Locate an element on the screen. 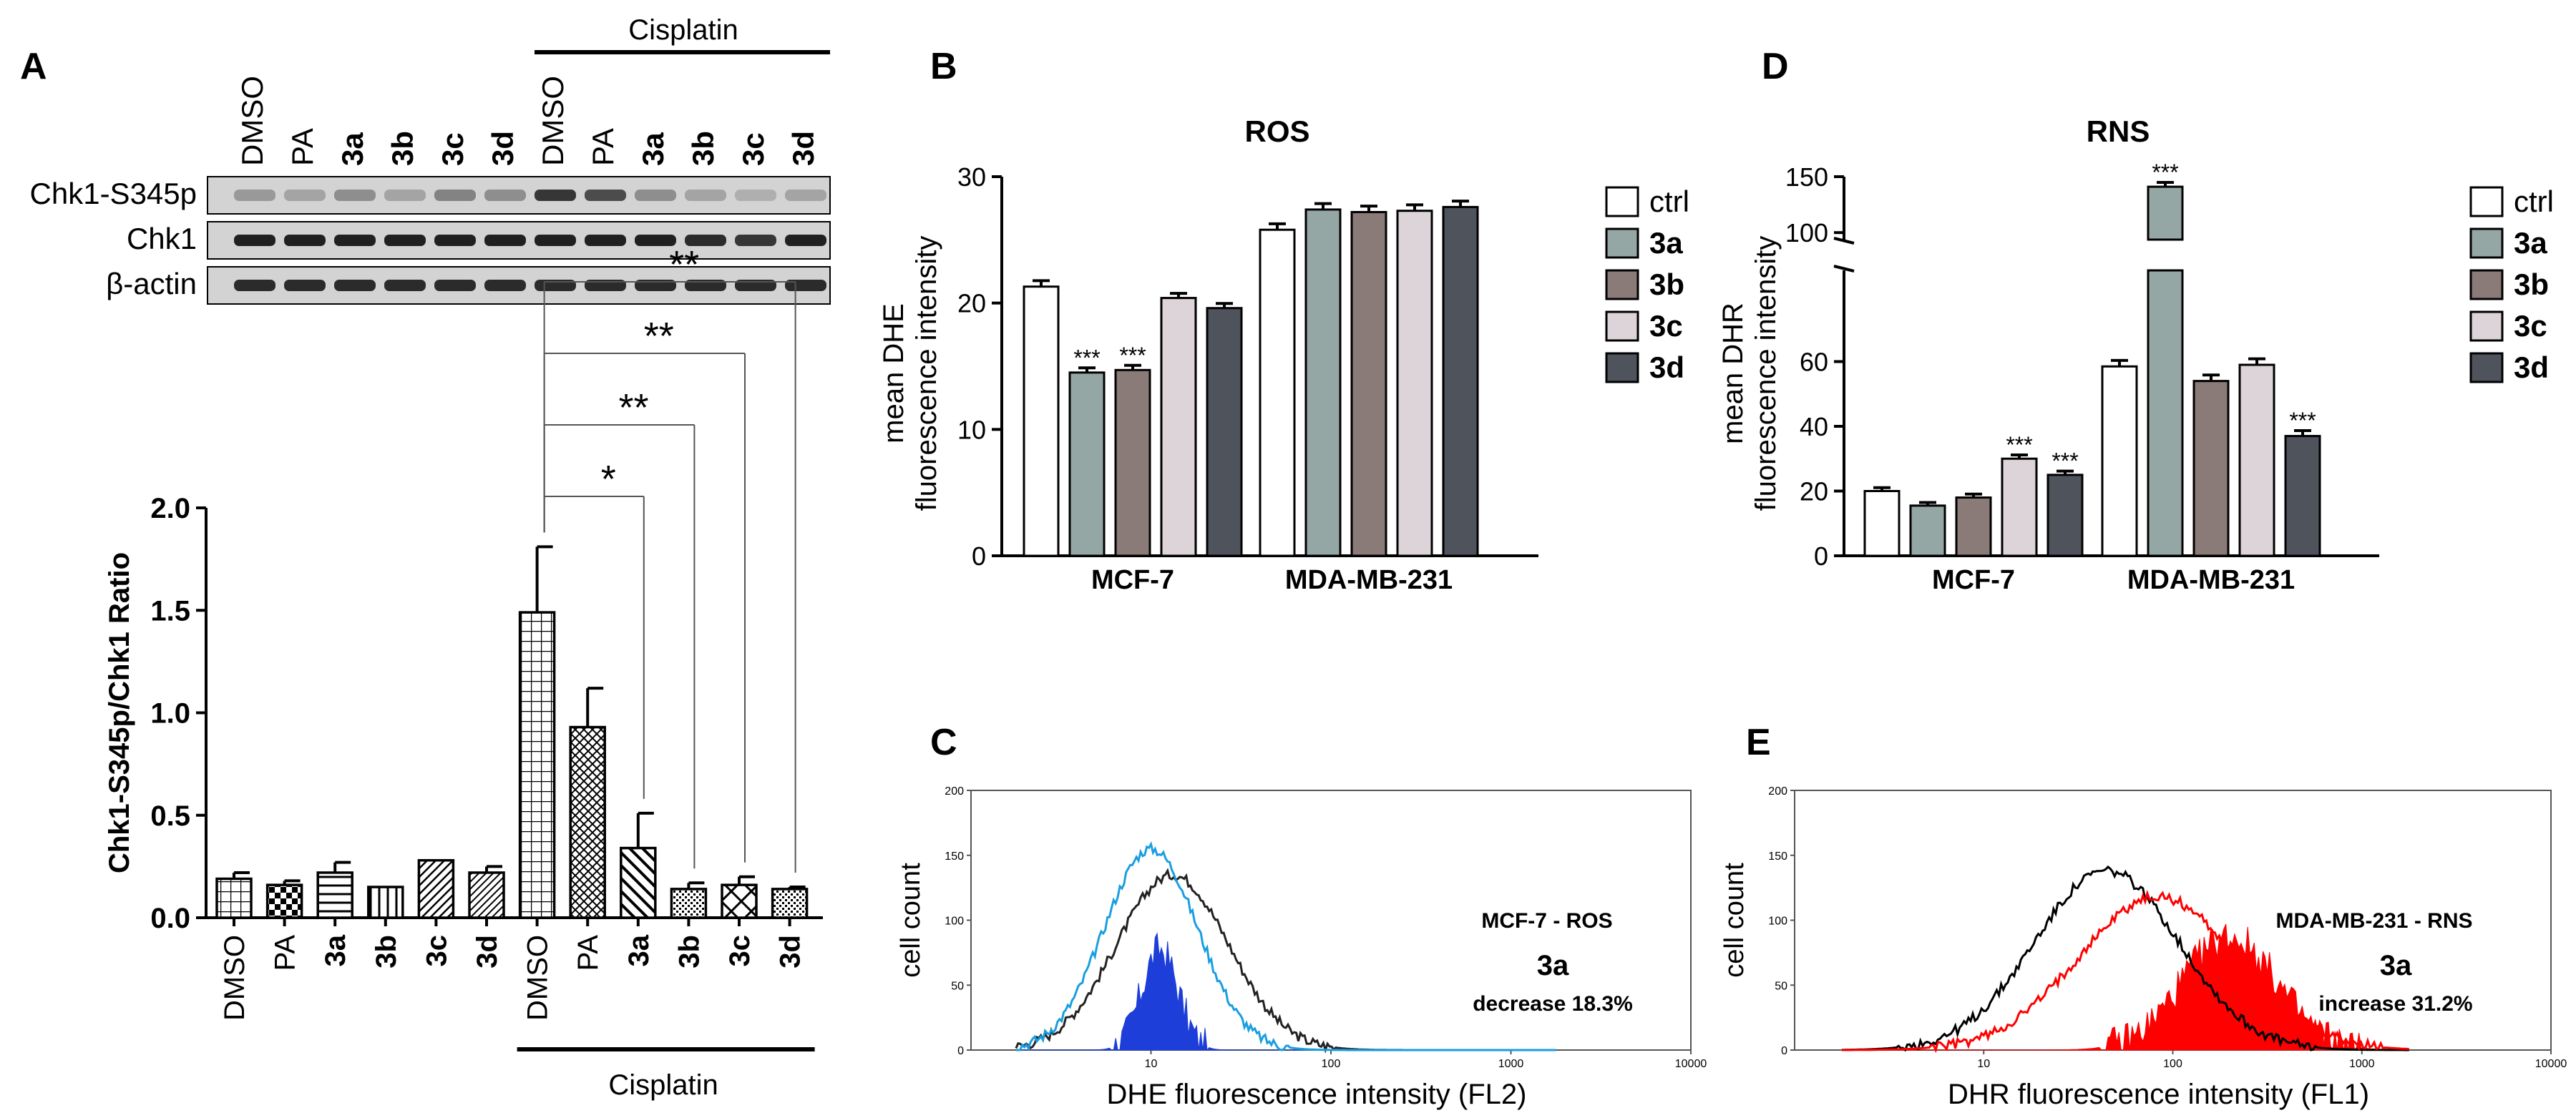 The image size is (2576, 1118). ratio-y-tick-label: 0.0 is located at coordinates (170, 919).